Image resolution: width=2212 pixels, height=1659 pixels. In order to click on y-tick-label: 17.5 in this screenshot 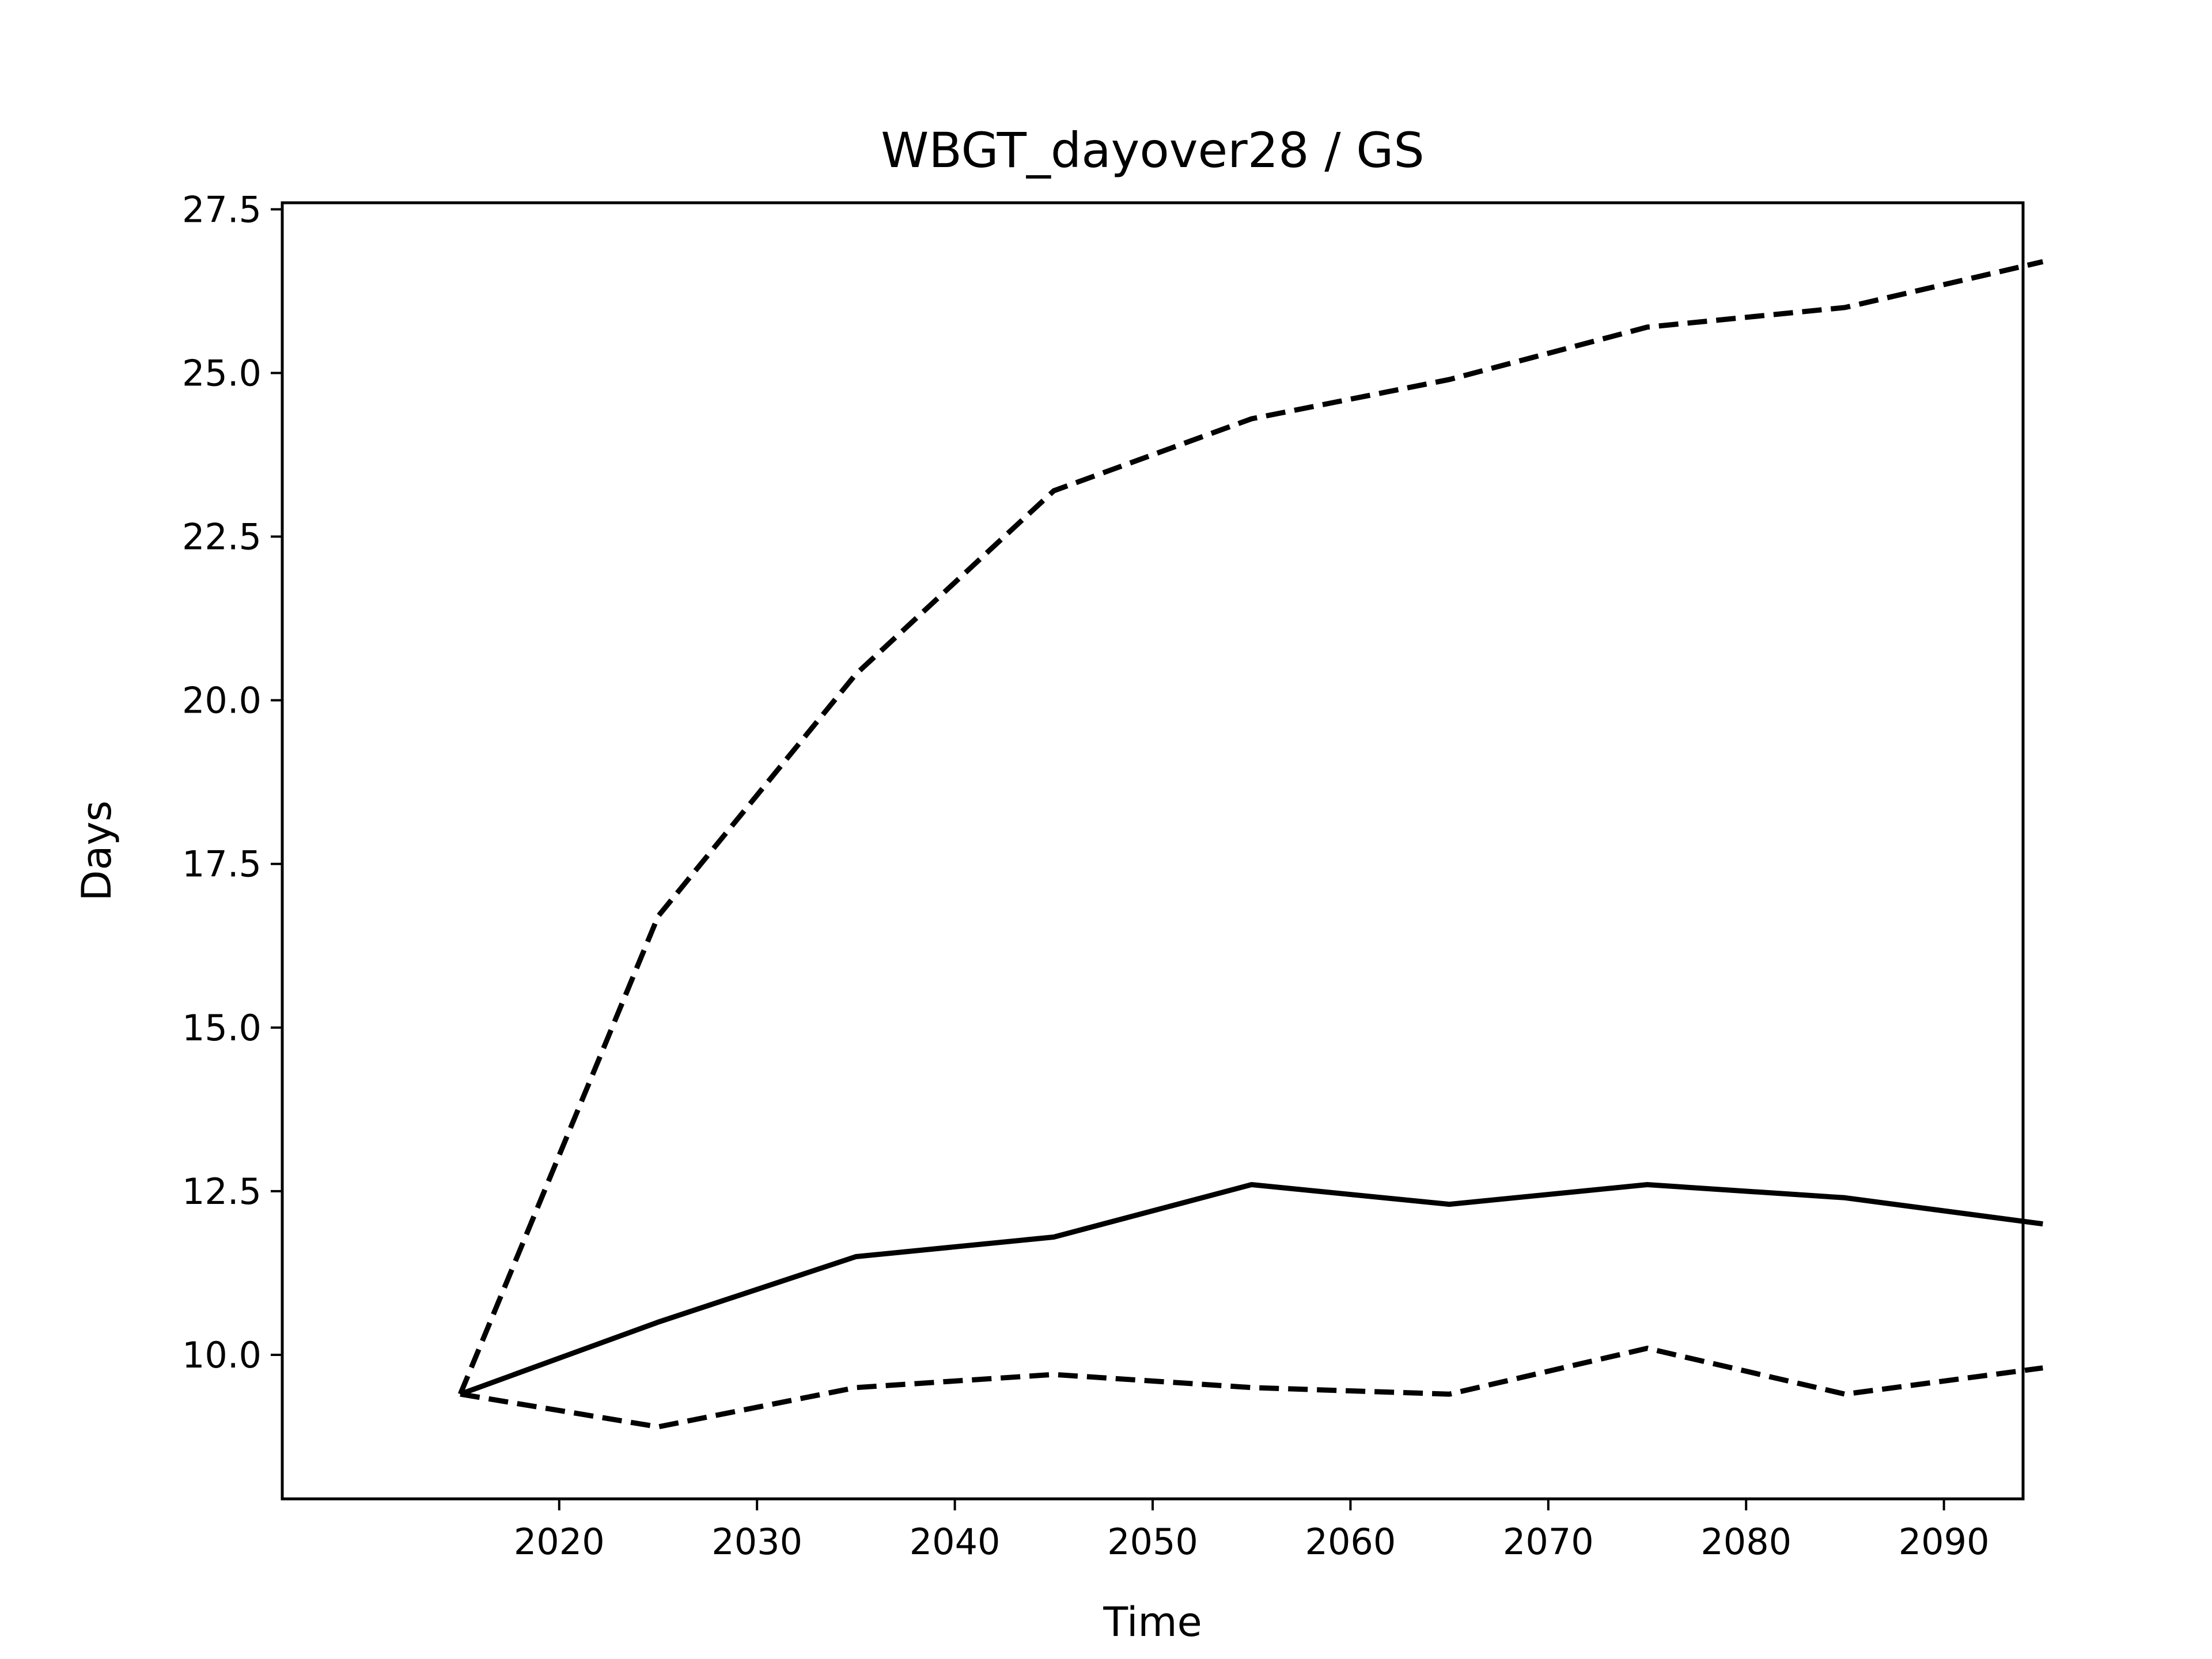, I will do `click(222, 864)`.